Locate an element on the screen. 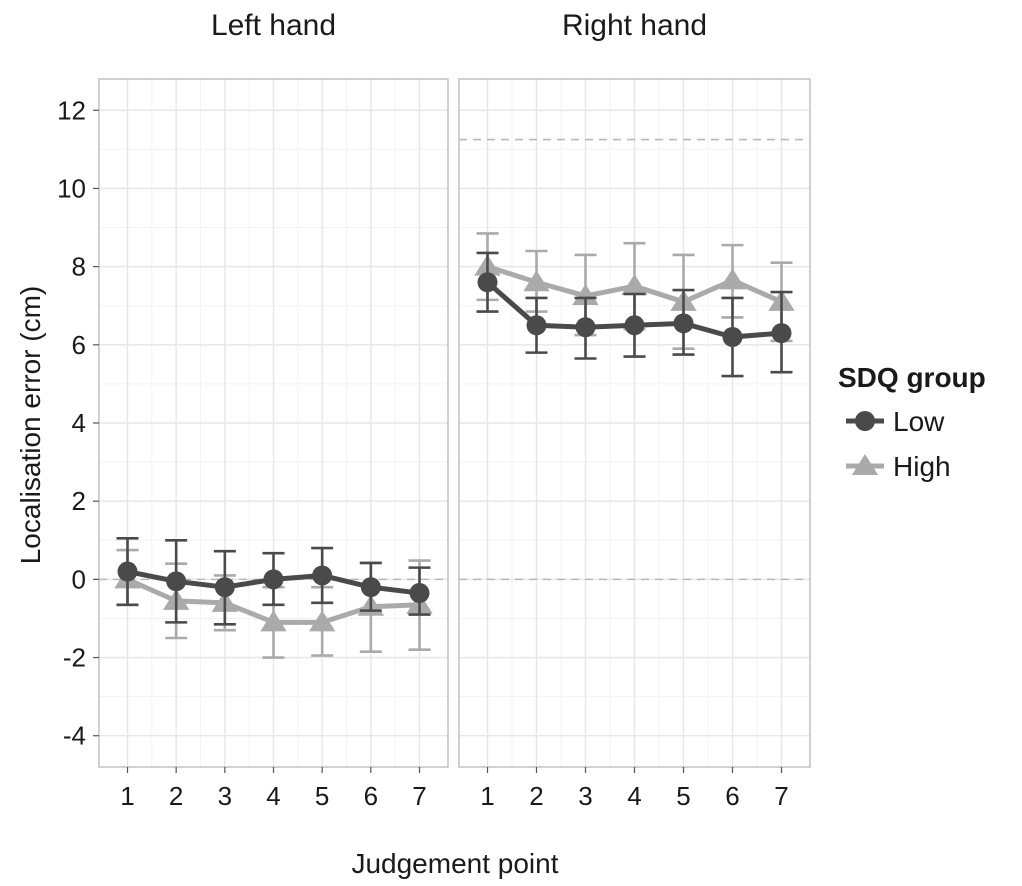 This screenshot has width=1022, height=886. x-axis-title: Judgement point is located at coordinates (454, 863).